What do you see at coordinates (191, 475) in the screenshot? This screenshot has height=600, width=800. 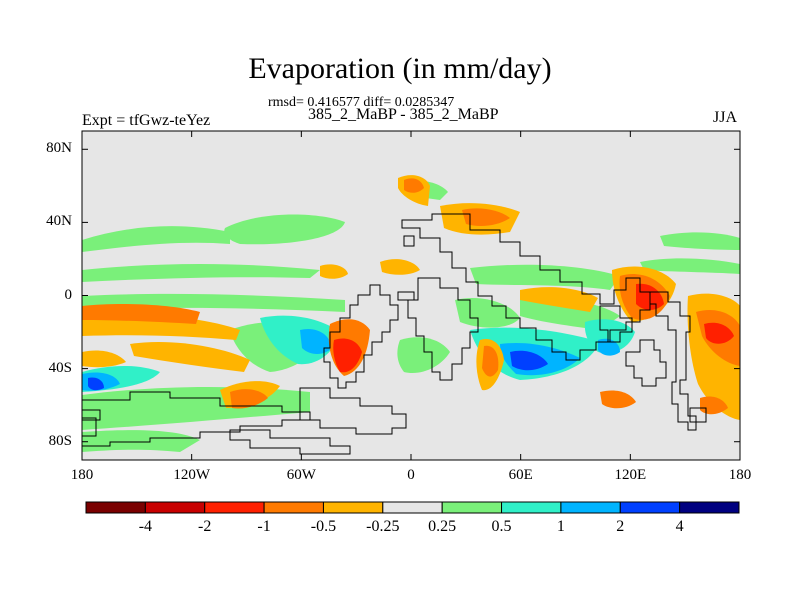 I see `x-tick-label: 120W` at bounding box center [191, 475].